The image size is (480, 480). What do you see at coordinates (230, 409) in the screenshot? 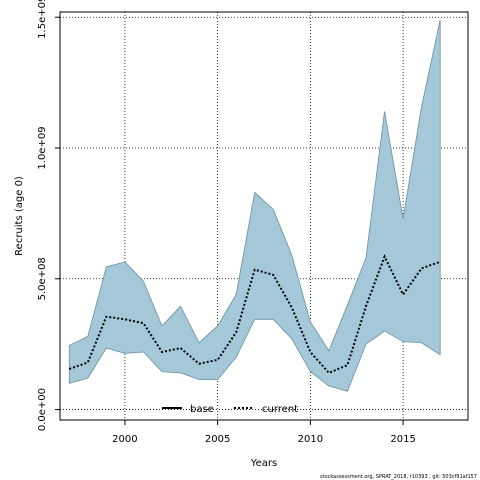
I see `legend: base current` at bounding box center [230, 409].